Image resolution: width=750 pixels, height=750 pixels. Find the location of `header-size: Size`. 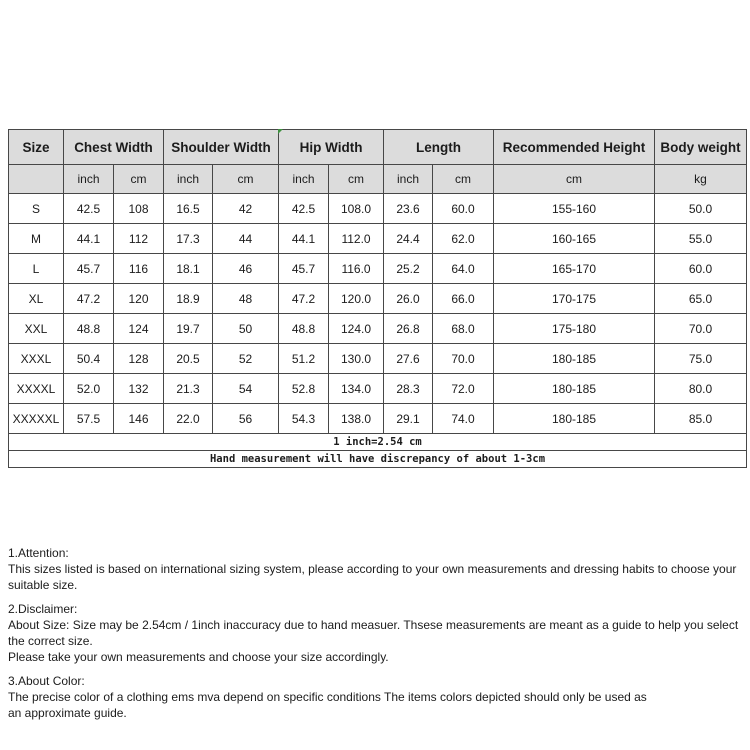

header-size: Size is located at coordinates (36, 147).